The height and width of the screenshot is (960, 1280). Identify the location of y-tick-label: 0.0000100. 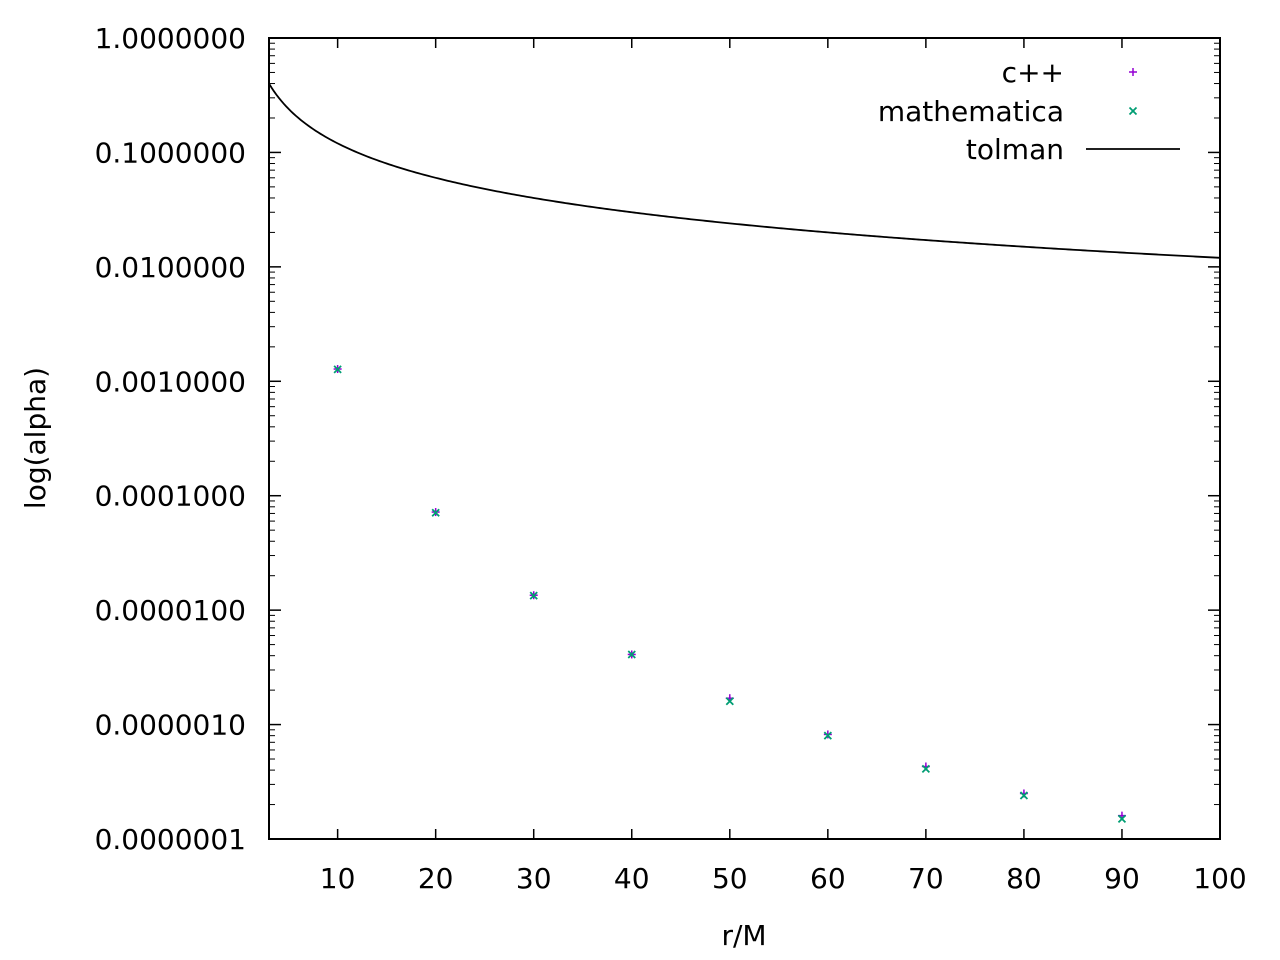
(170, 610).